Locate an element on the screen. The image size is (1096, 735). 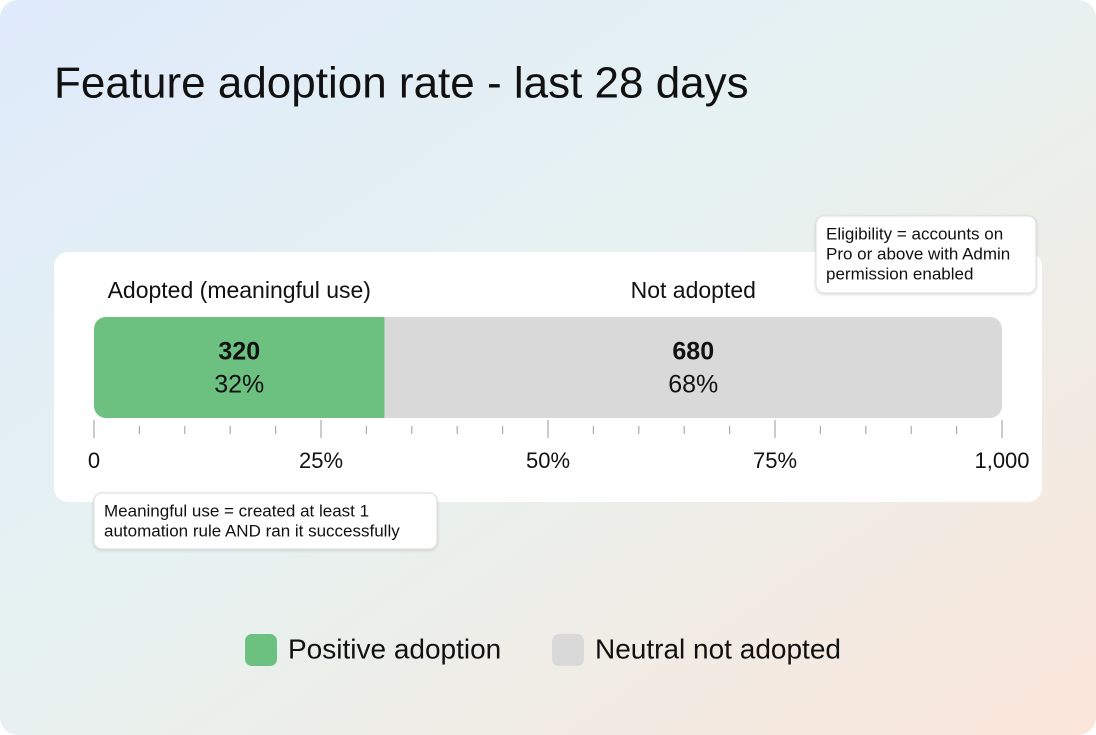
segment-header: Not adopted is located at coordinates (693, 290).